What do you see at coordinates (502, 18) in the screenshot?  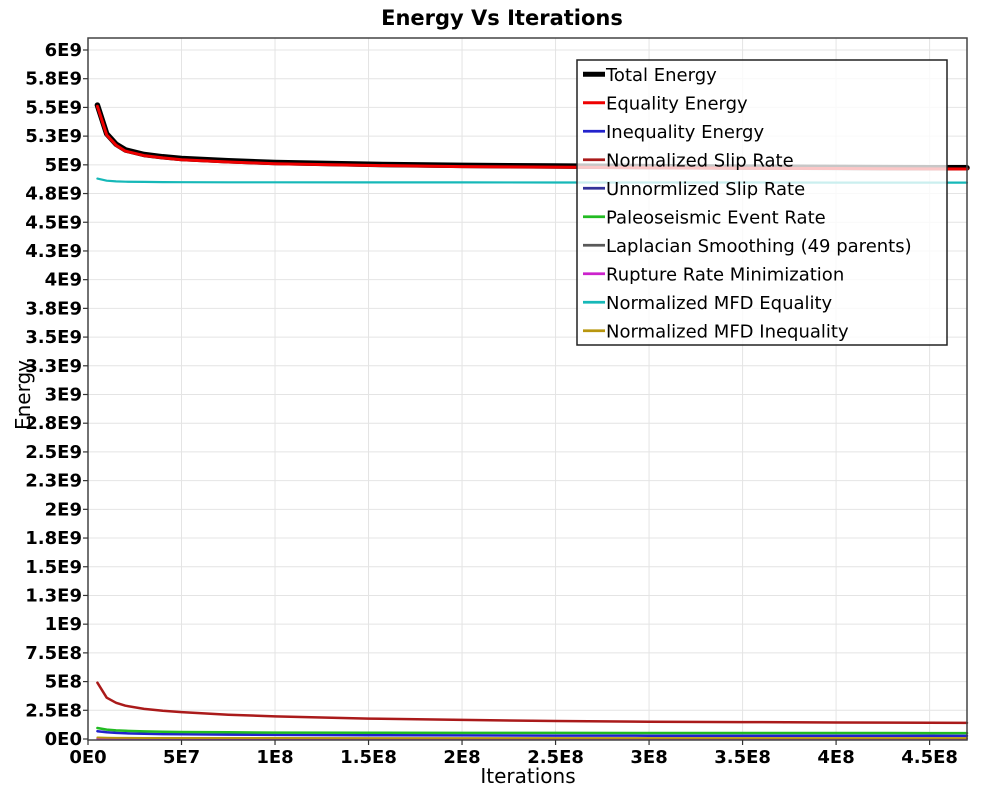 I see `chart-title: Energy Vs Iterations` at bounding box center [502, 18].